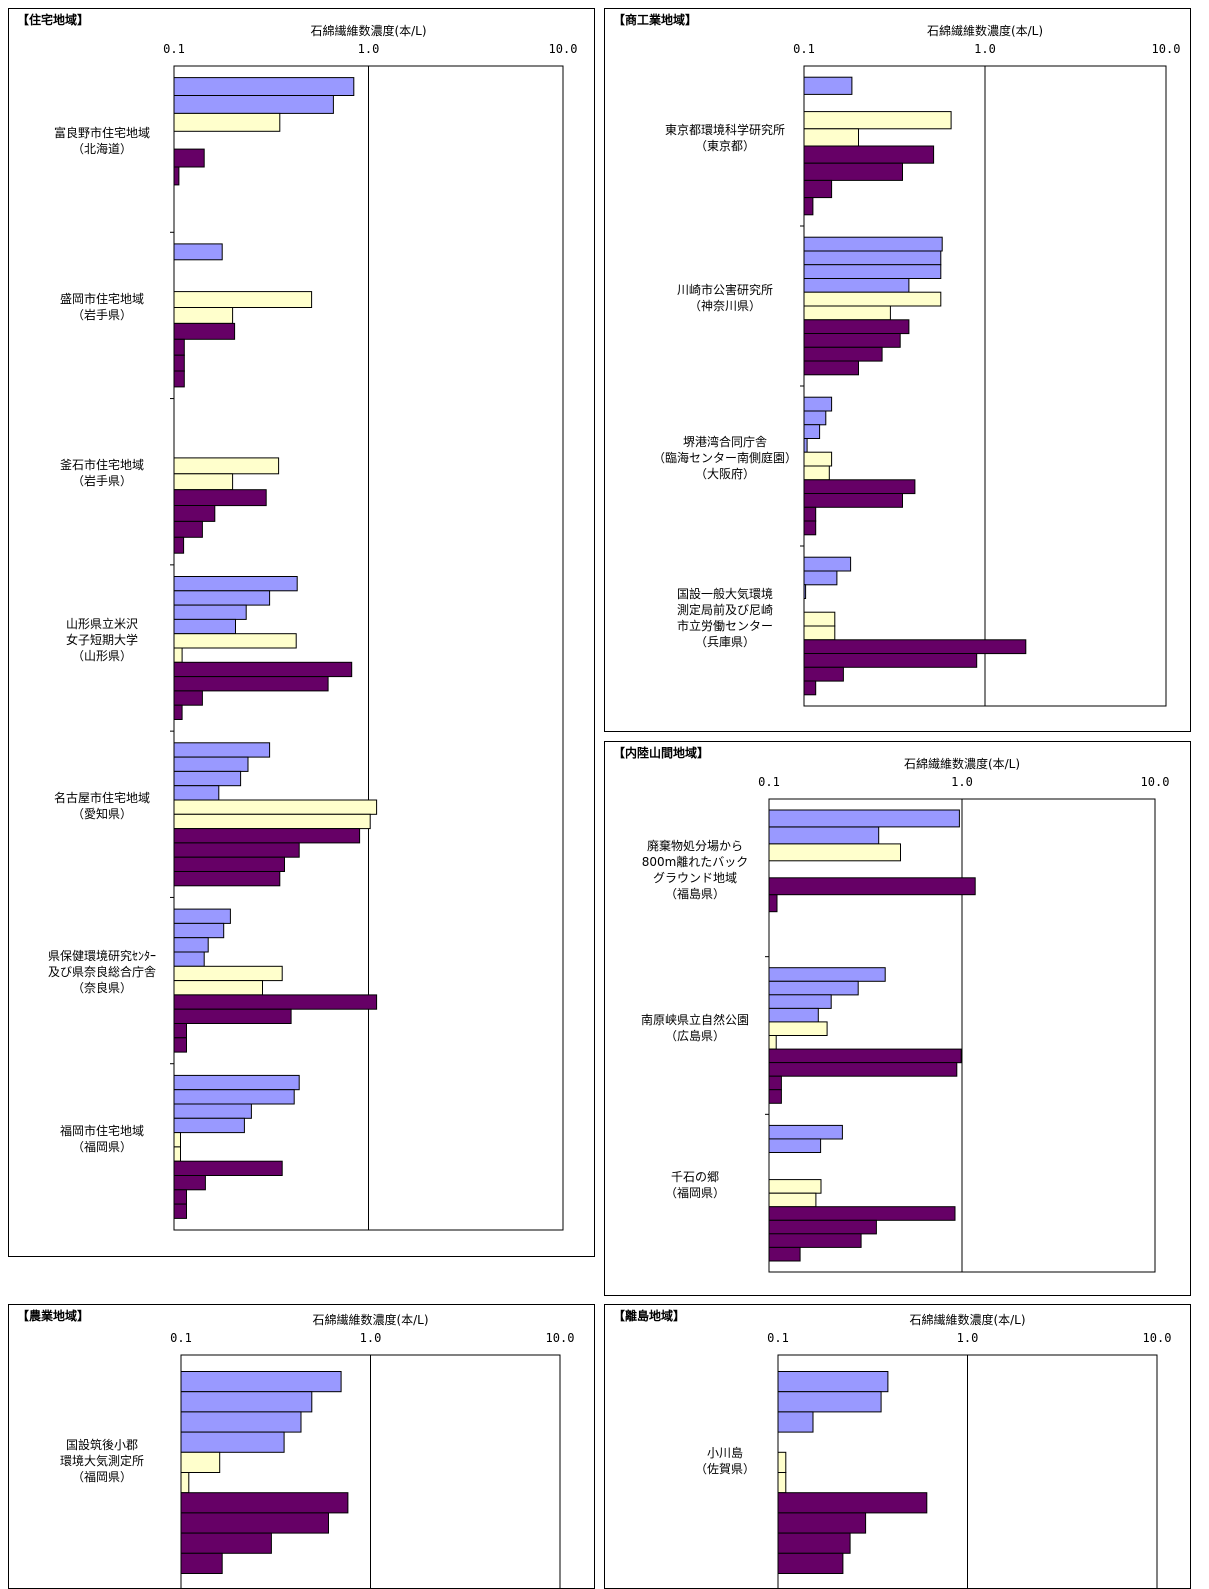 The width and height of the screenshot is (1209, 1589). What do you see at coordinates (102, 623) in the screenshot?
I see `category-label-line: 山形県立米沢` at bounding box center [102, 623].